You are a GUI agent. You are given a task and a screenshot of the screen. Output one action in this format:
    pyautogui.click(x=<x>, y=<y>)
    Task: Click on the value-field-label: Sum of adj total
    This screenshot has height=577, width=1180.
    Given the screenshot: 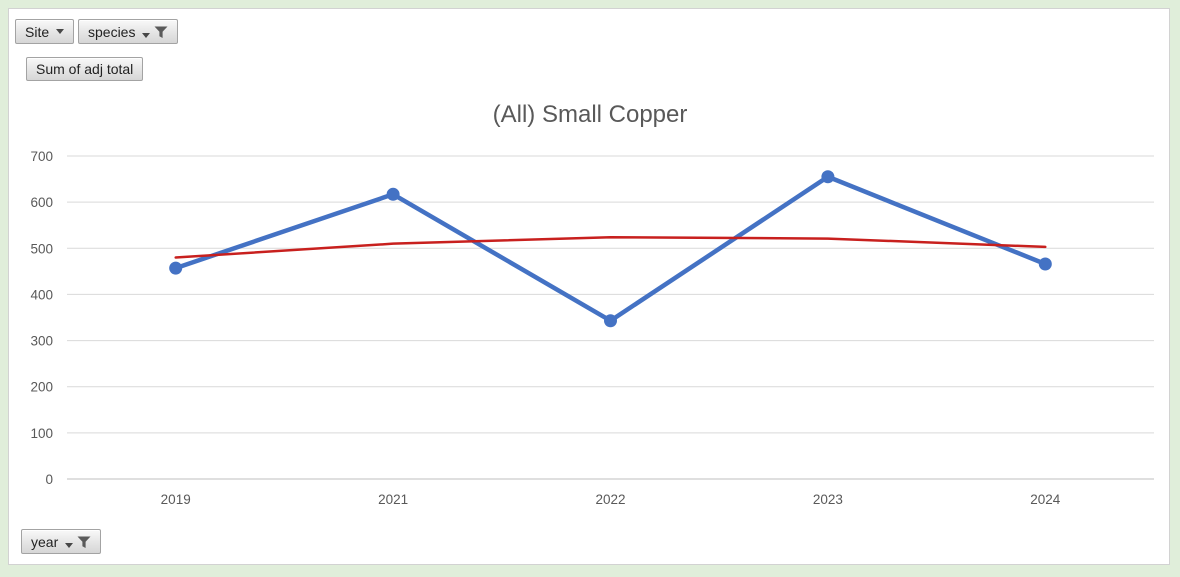 What is the action you would take?
    pyautogui.click(x=85, y=69)
    